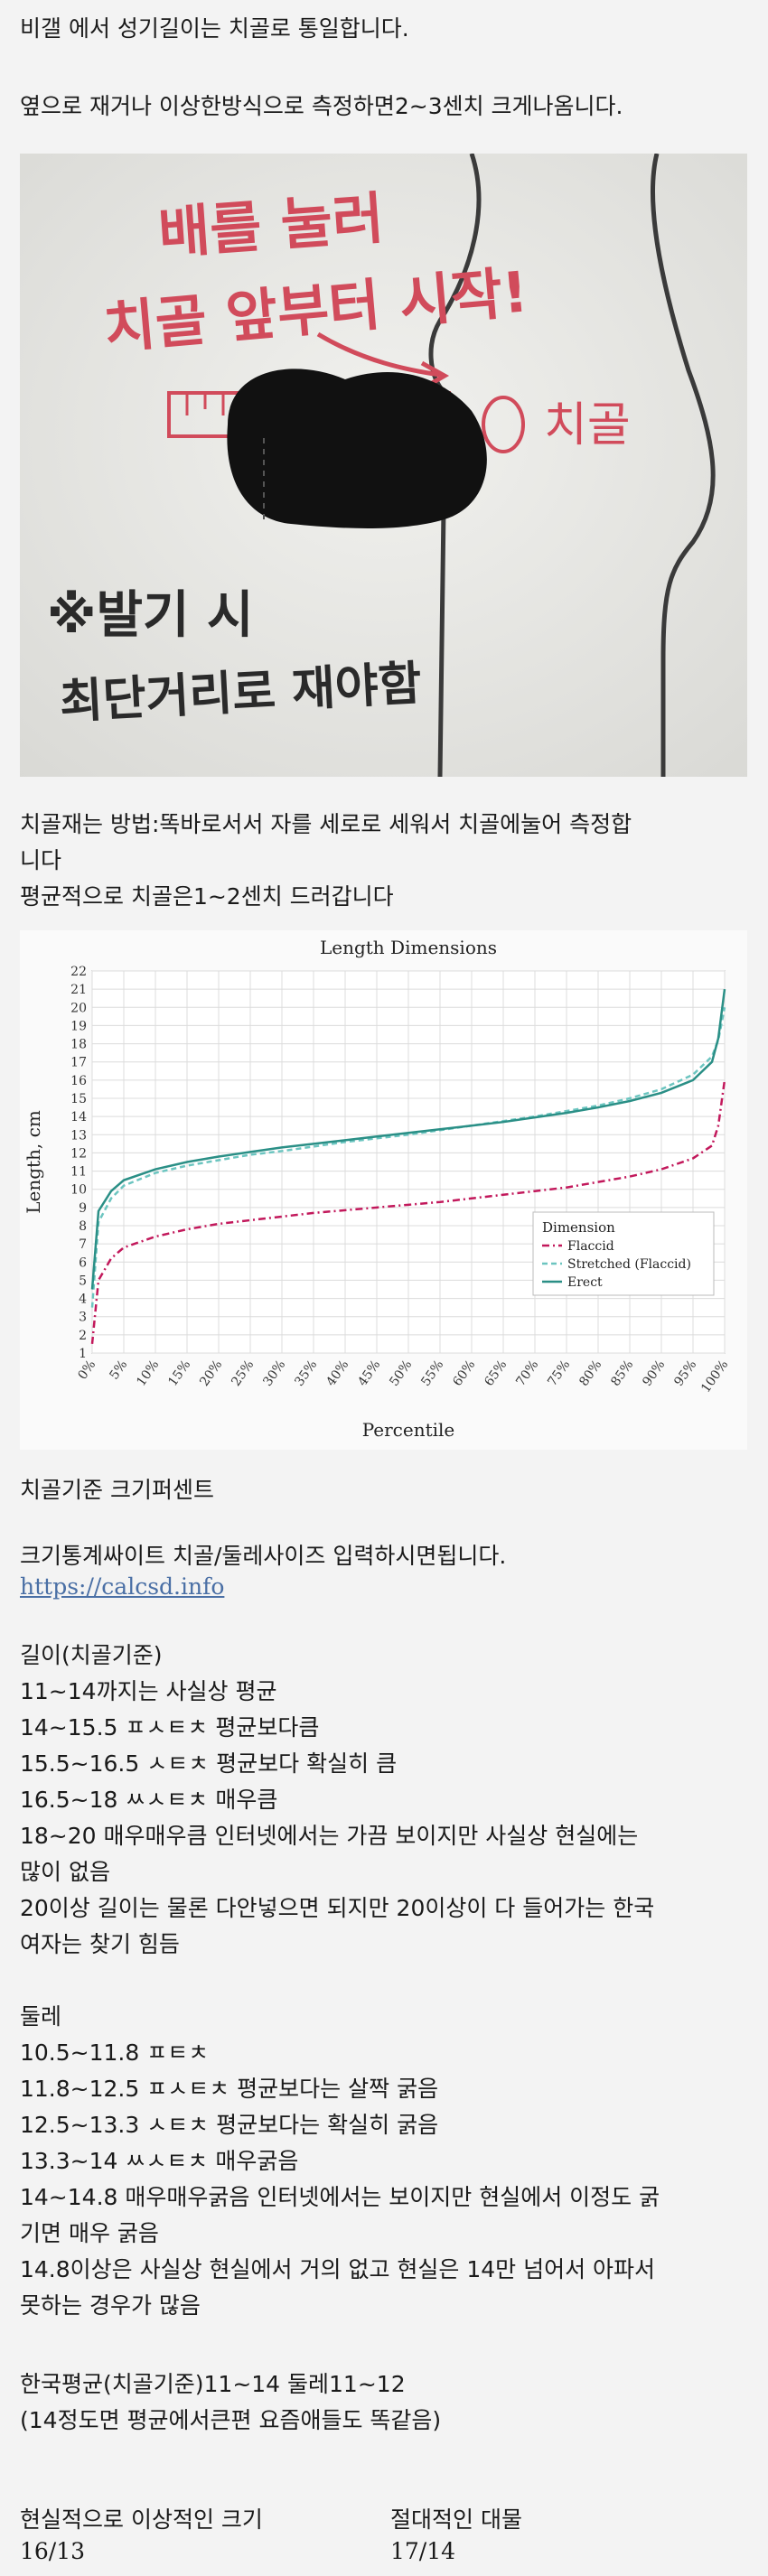  I want to click on section-line: 20이상 길이는 물론 다안넣으면 되지만 20이상이 다 들어가는 한국, so click(337, 1908).